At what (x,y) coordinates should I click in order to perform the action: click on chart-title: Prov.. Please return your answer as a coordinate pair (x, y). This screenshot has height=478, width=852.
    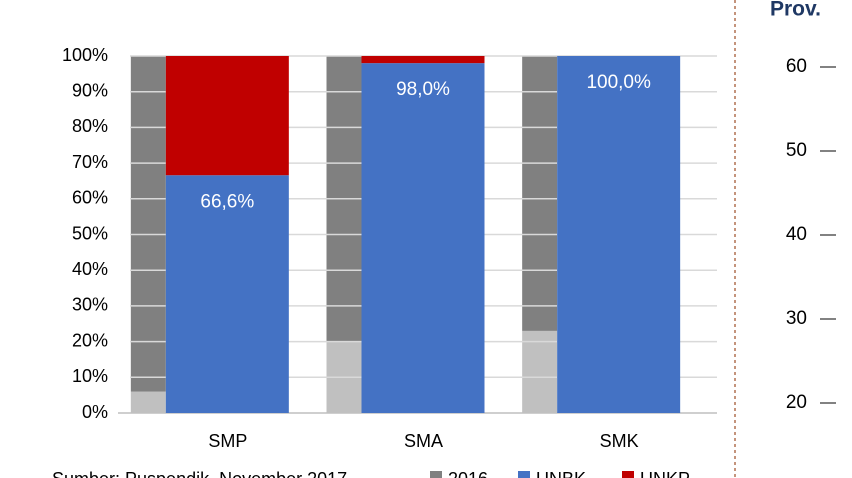
    Looking at the image, I should click on (795, 10).